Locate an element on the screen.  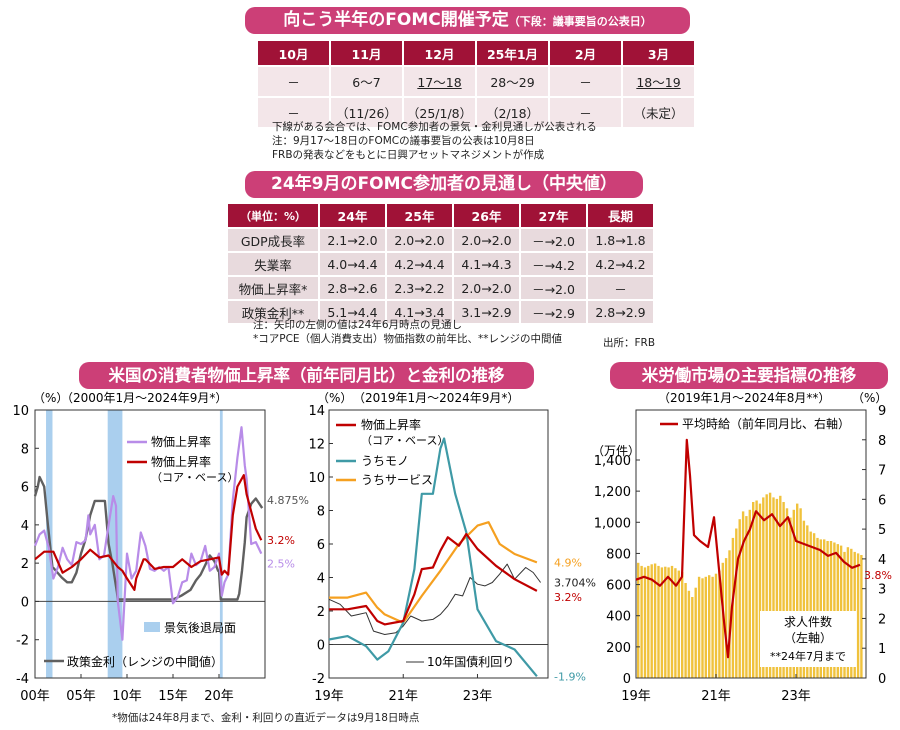
legend-label-goods: うちモノ is located at coordinates (385, 461).